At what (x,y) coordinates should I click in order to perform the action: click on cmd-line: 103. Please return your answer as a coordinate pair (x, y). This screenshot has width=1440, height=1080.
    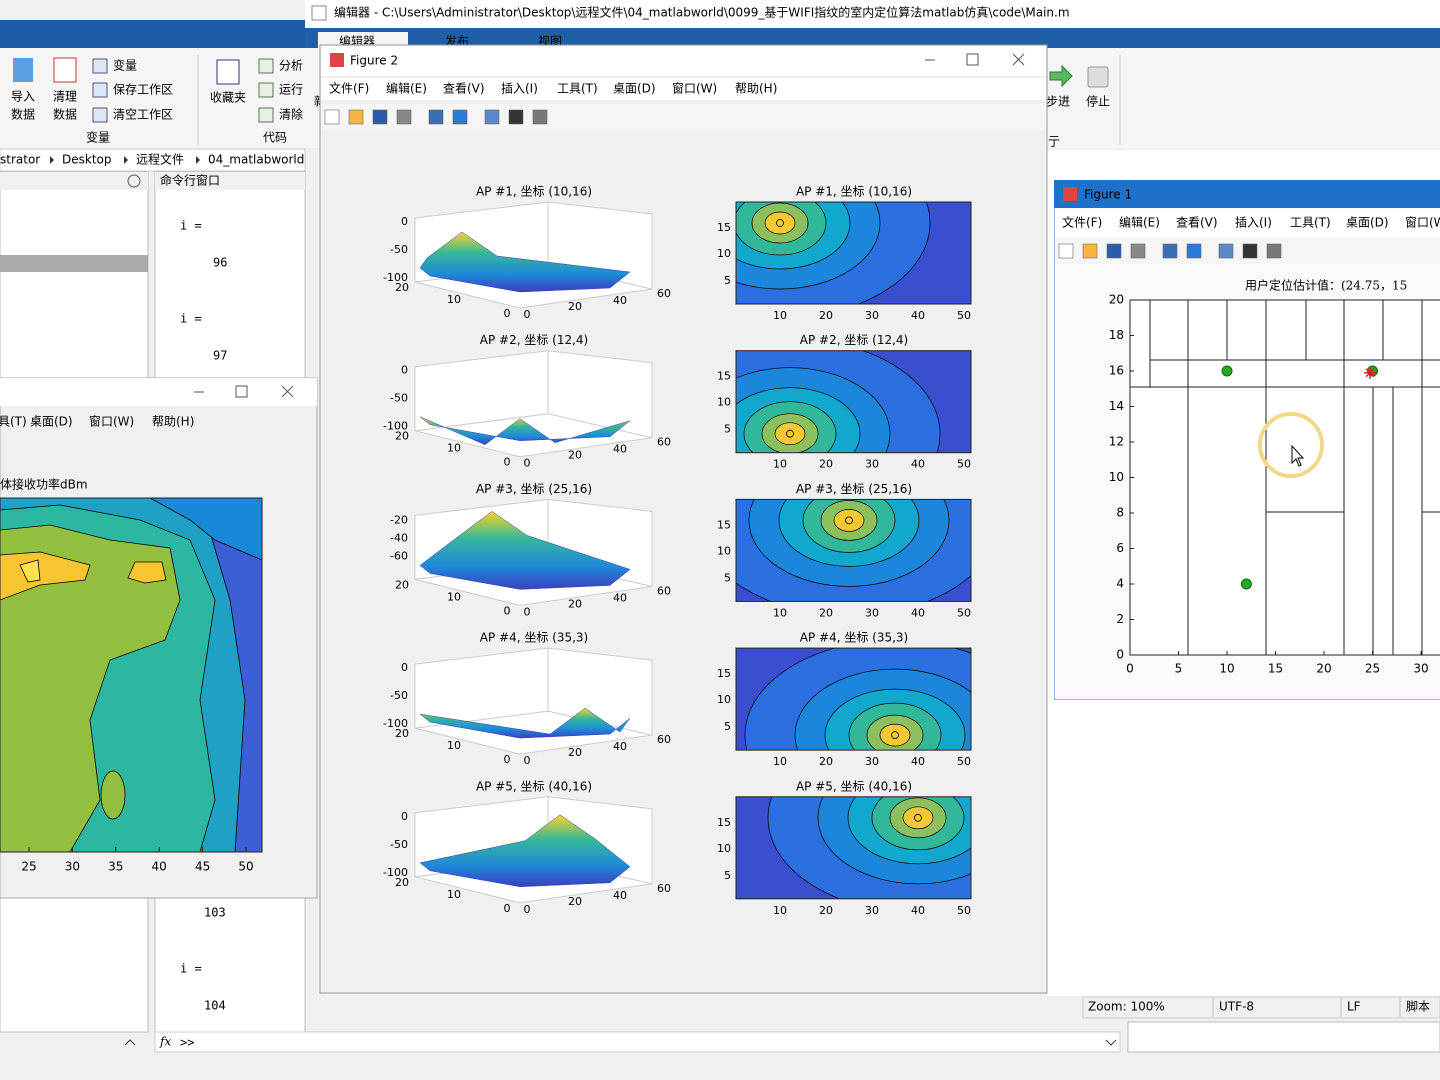
    Looking at the image, I should click on (215, 913).